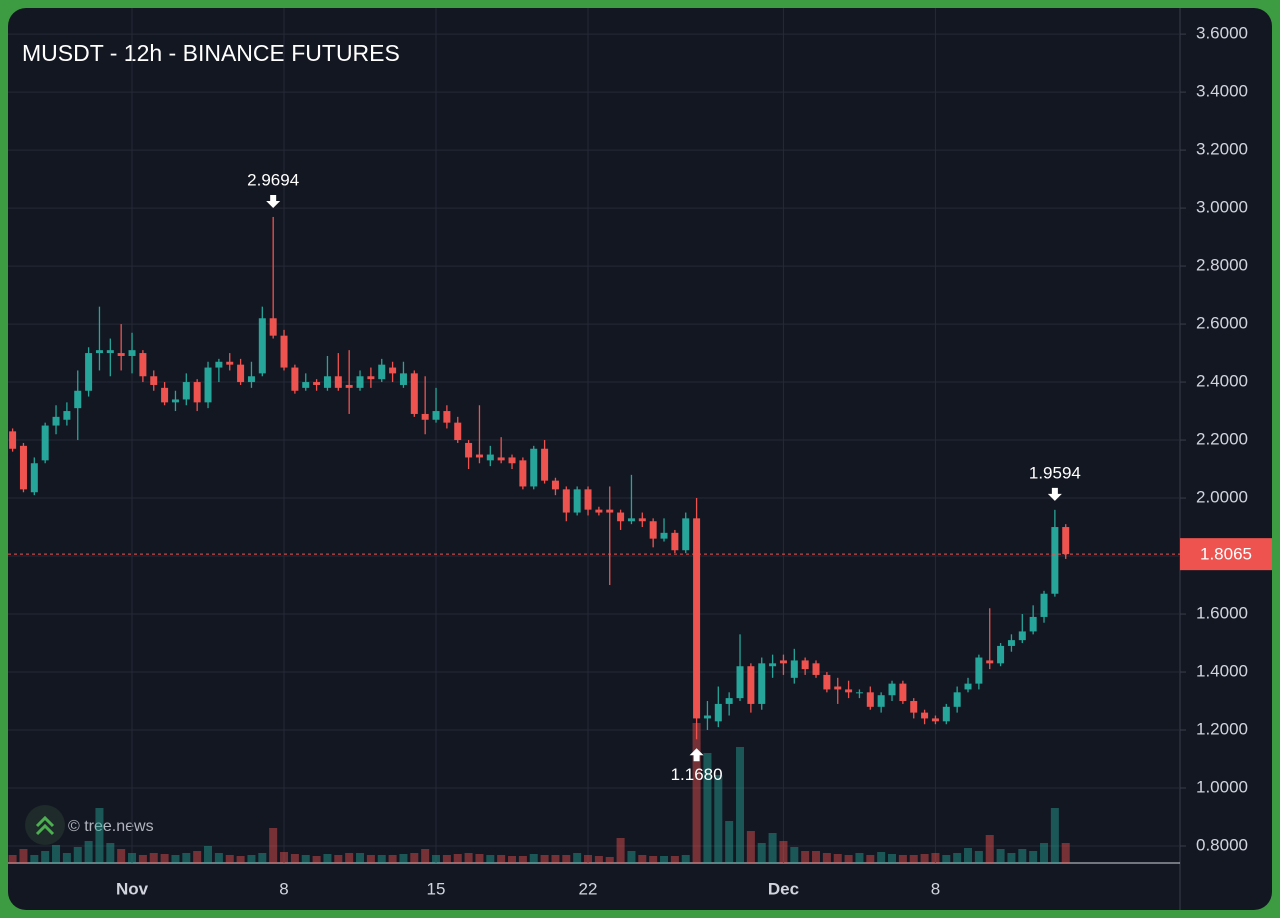 Image resolution: width=1280 pixels, height=918 pixels. Describe the element at coordinates (1222, 149) in the screenshot. I see `y-tick-label: 3.2000` at that location.